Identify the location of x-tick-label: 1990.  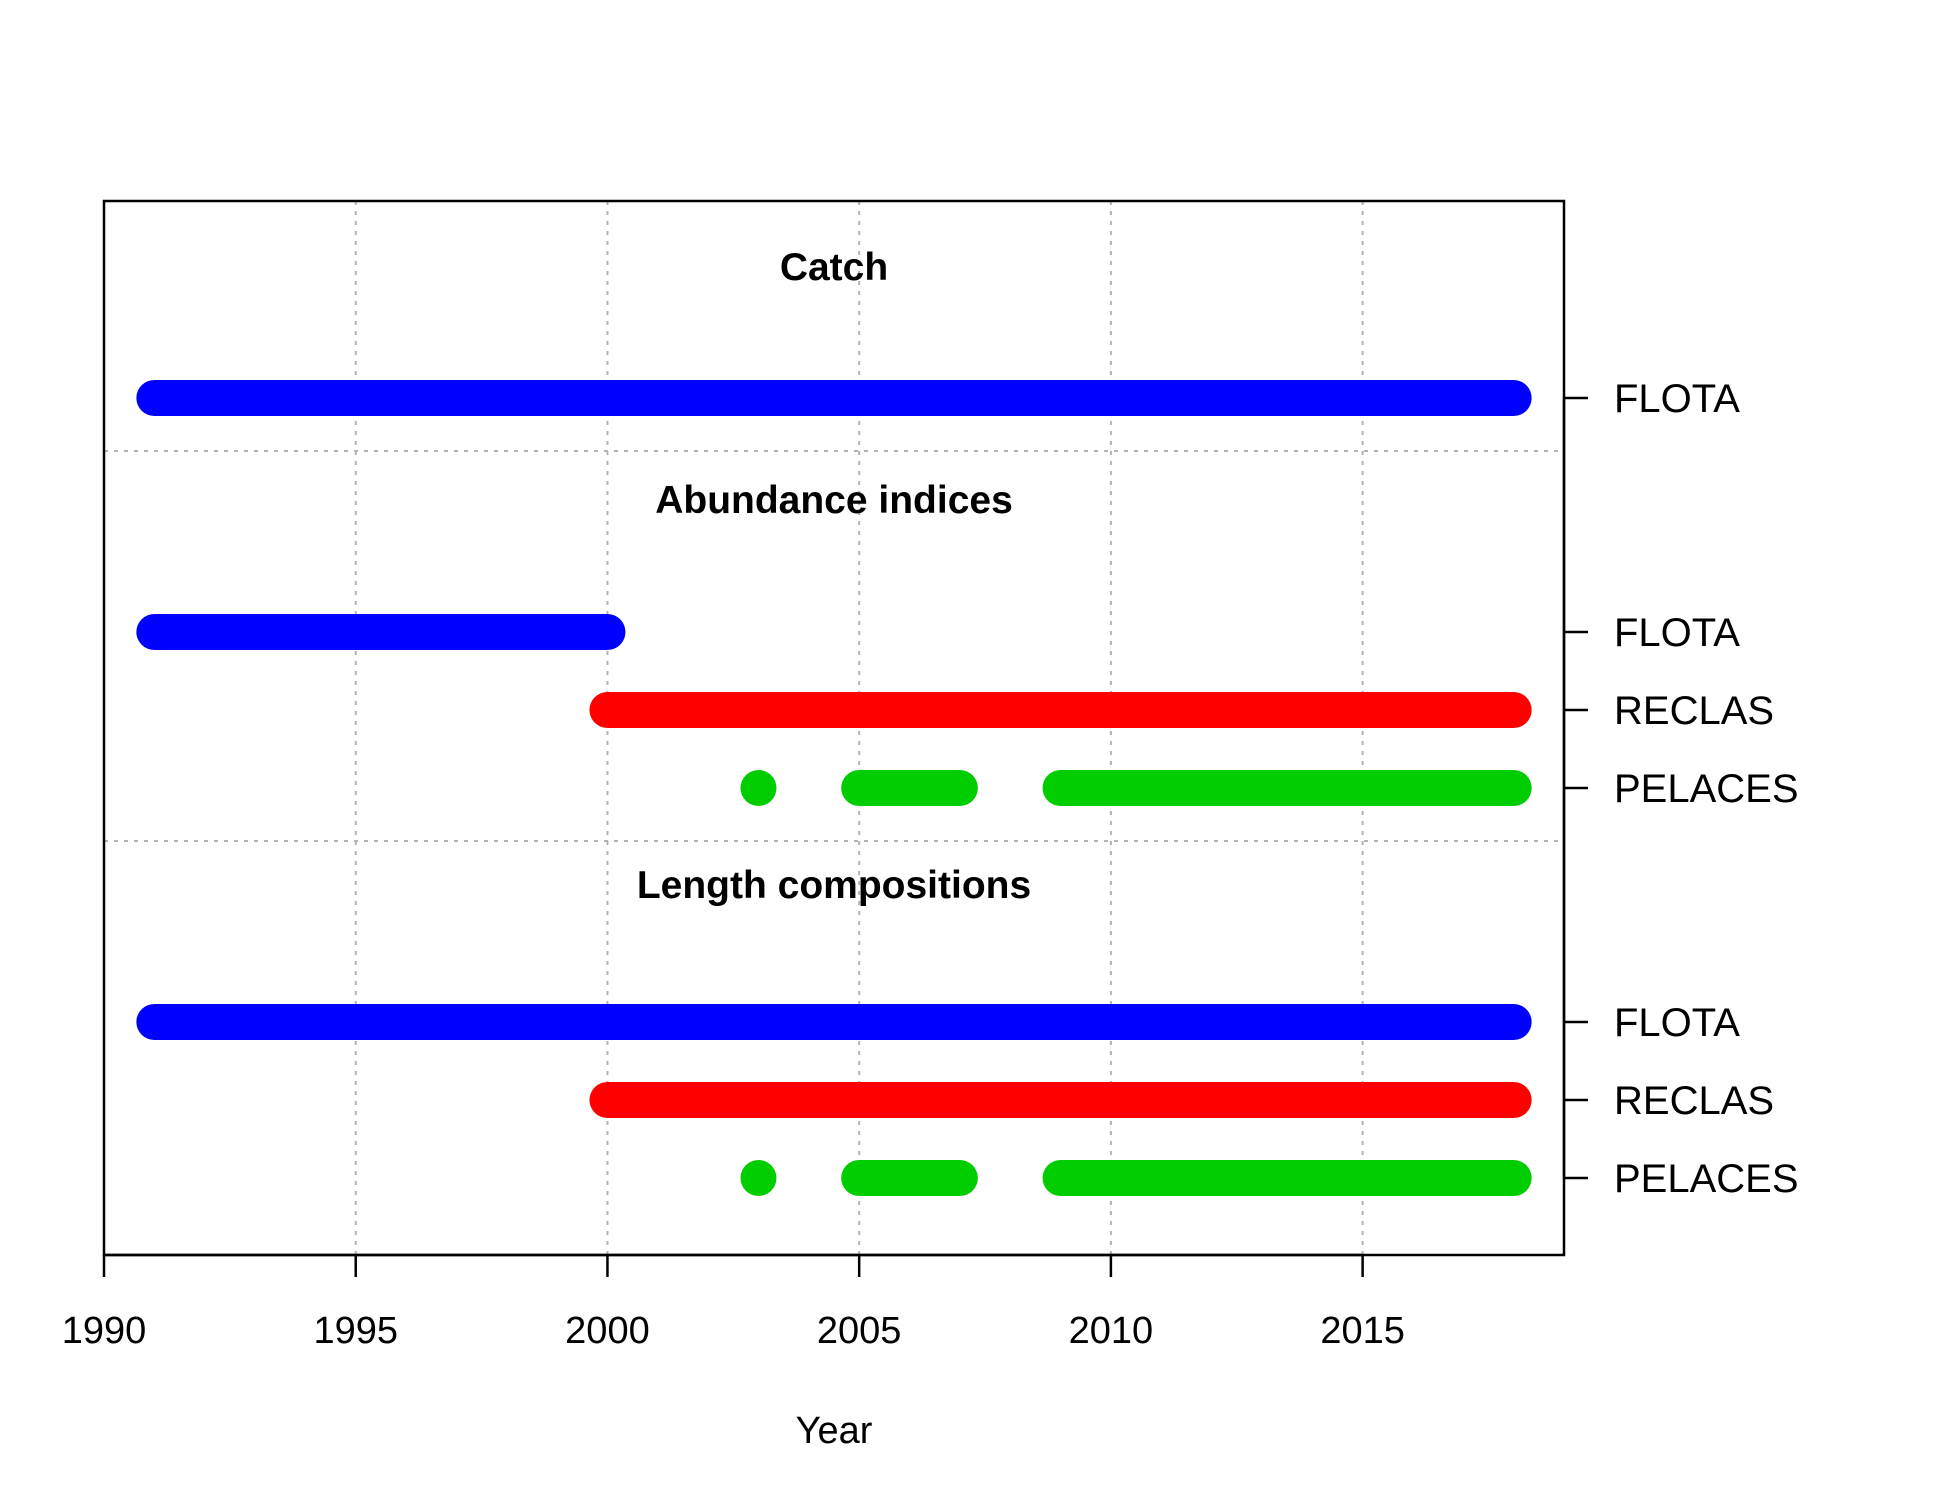
(104, 1331).